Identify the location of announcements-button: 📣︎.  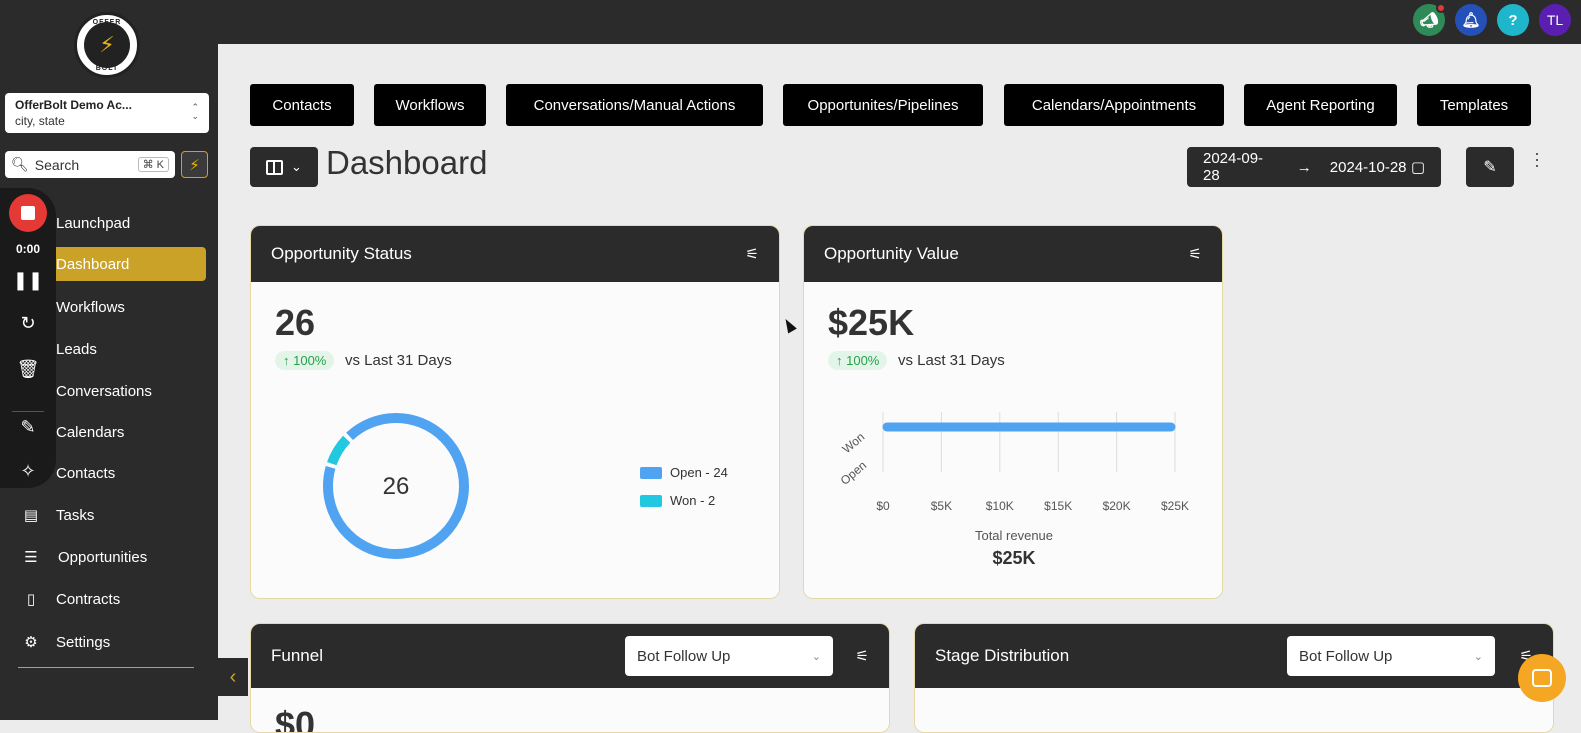
(1429, 19).